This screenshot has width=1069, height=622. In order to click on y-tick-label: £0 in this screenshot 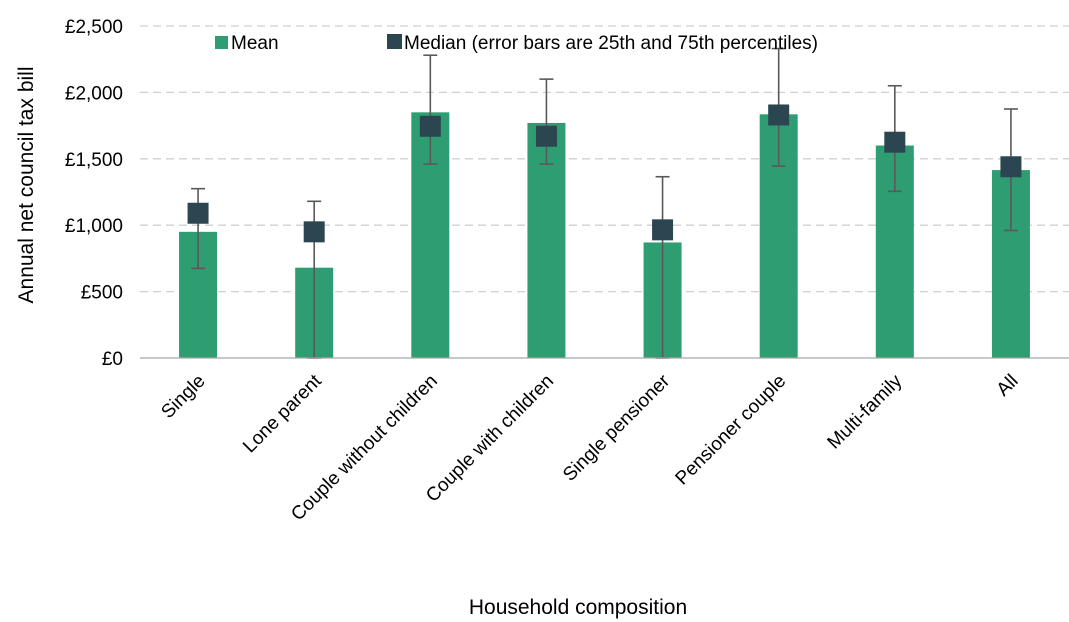, I will do `click(112, 359)`.